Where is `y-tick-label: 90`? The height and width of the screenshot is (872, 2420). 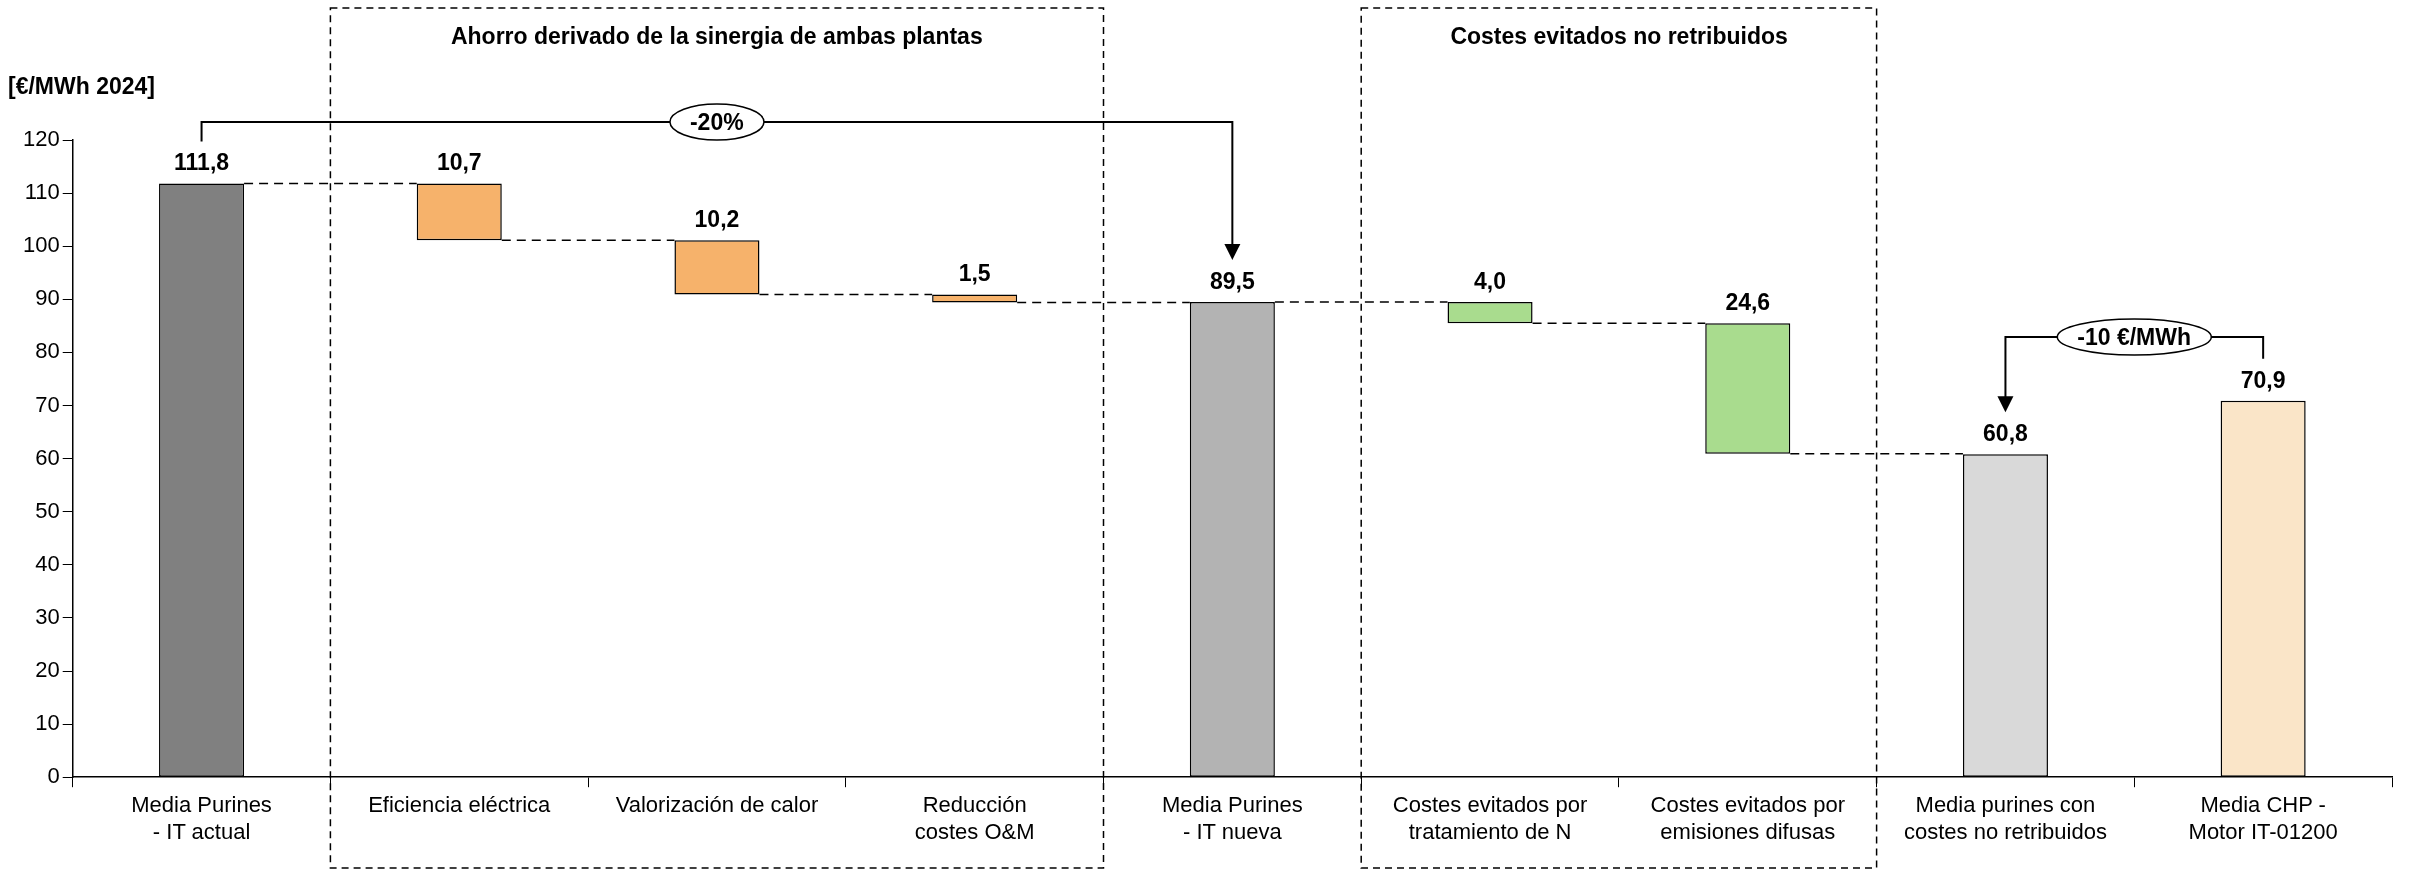
y-tick-label: 90 is located at coordinates (47, 298).